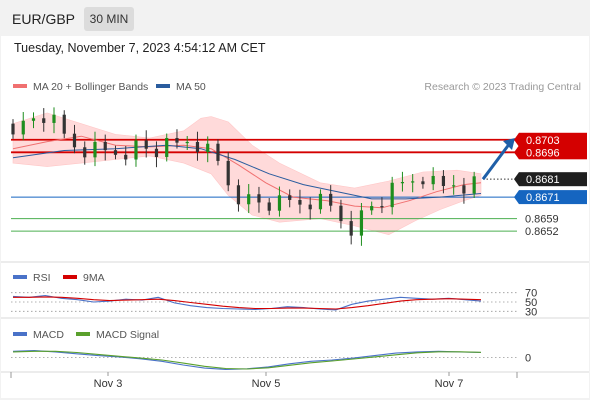  Describe the element at coordinates (266, 384) in the screenshot. I see `x-axis-label: Nov 5` at that location.